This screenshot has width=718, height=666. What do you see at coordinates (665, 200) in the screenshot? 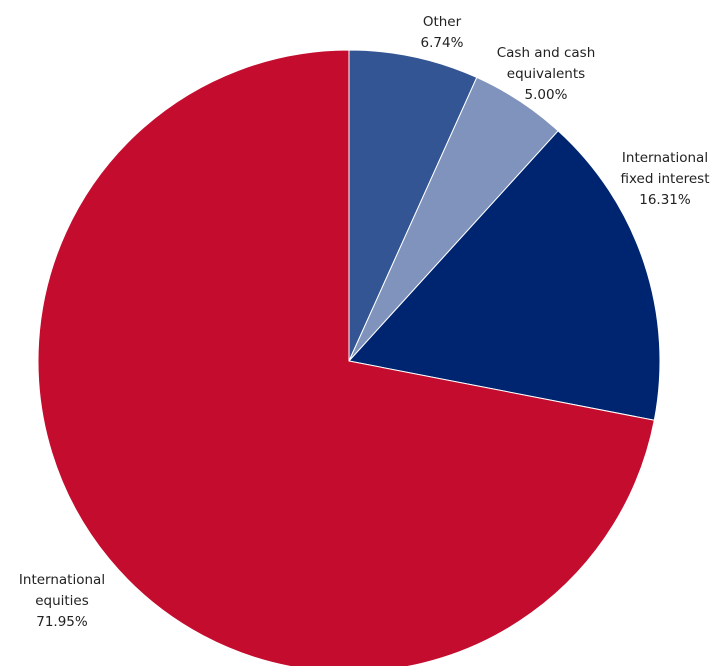
I see `data-label-percent: 16.31%` at bounding box center [665, 200].